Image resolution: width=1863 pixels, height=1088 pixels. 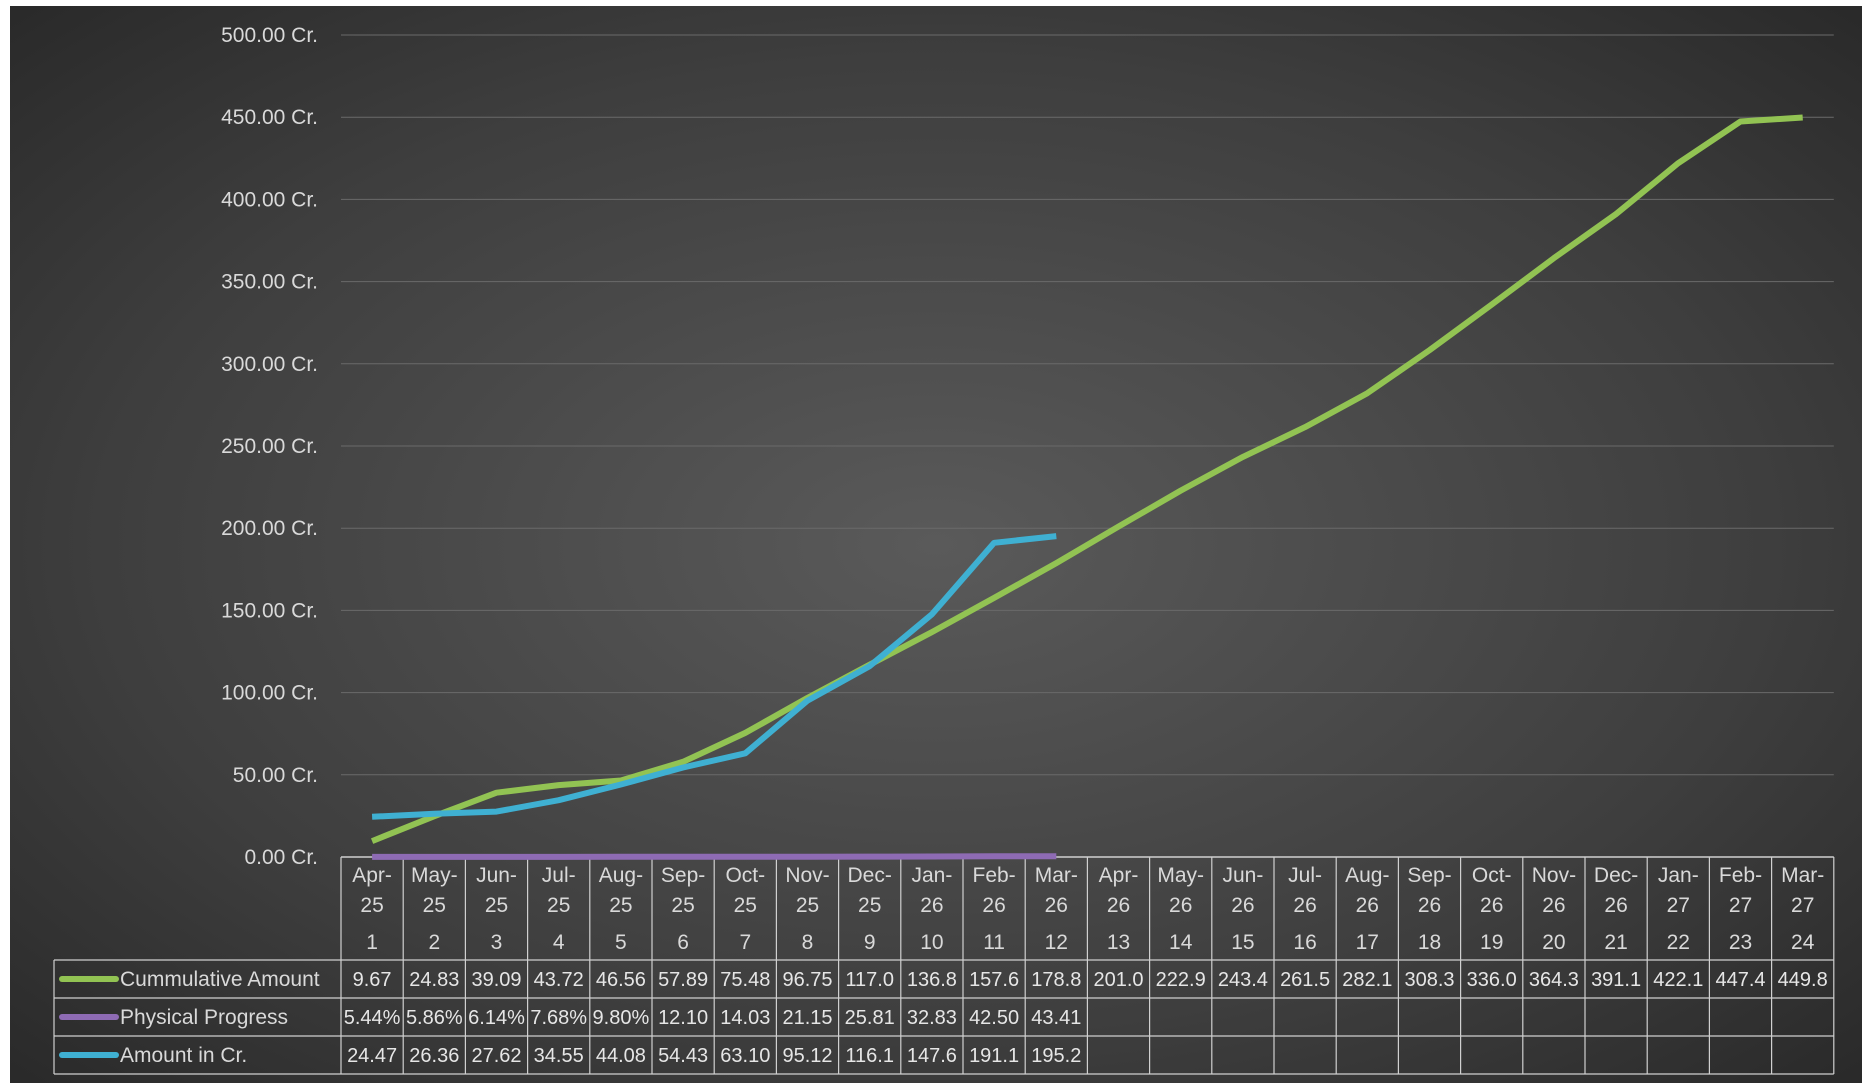 What do you see at coordinates (683, 1018) in the screenshot?
I see `data-label: 12.10` at bounding box center [683, 1018].